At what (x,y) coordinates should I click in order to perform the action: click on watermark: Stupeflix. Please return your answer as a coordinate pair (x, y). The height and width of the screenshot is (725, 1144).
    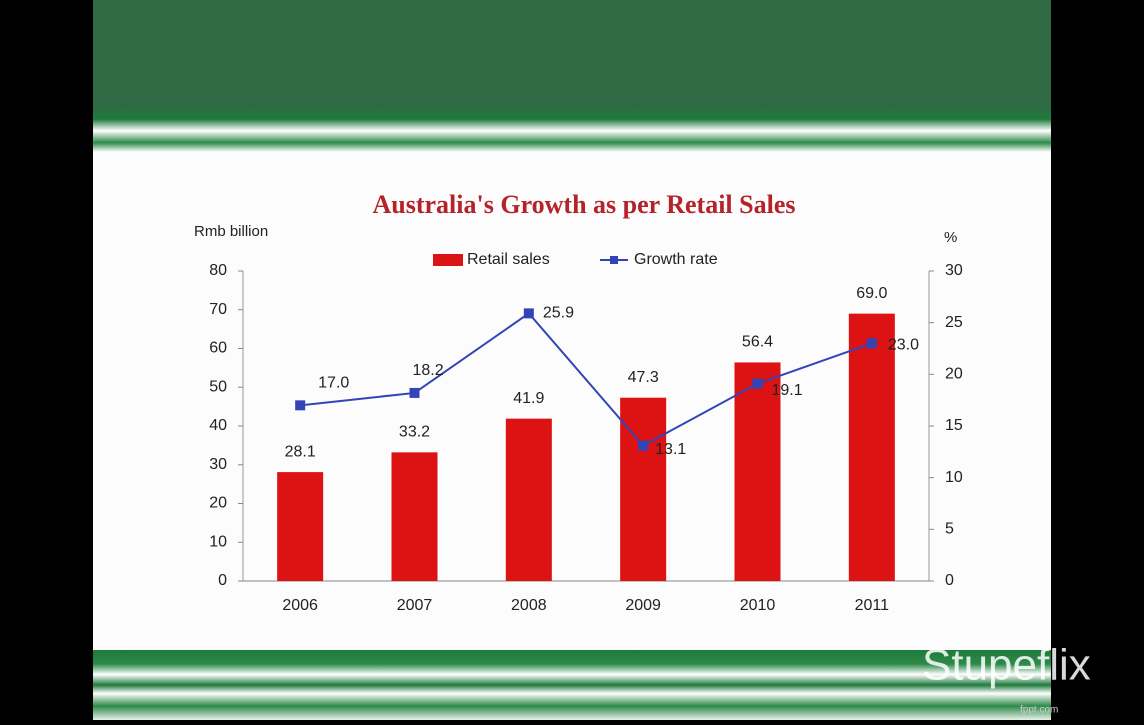
    Looking at the image, I should click on (1006, 665).